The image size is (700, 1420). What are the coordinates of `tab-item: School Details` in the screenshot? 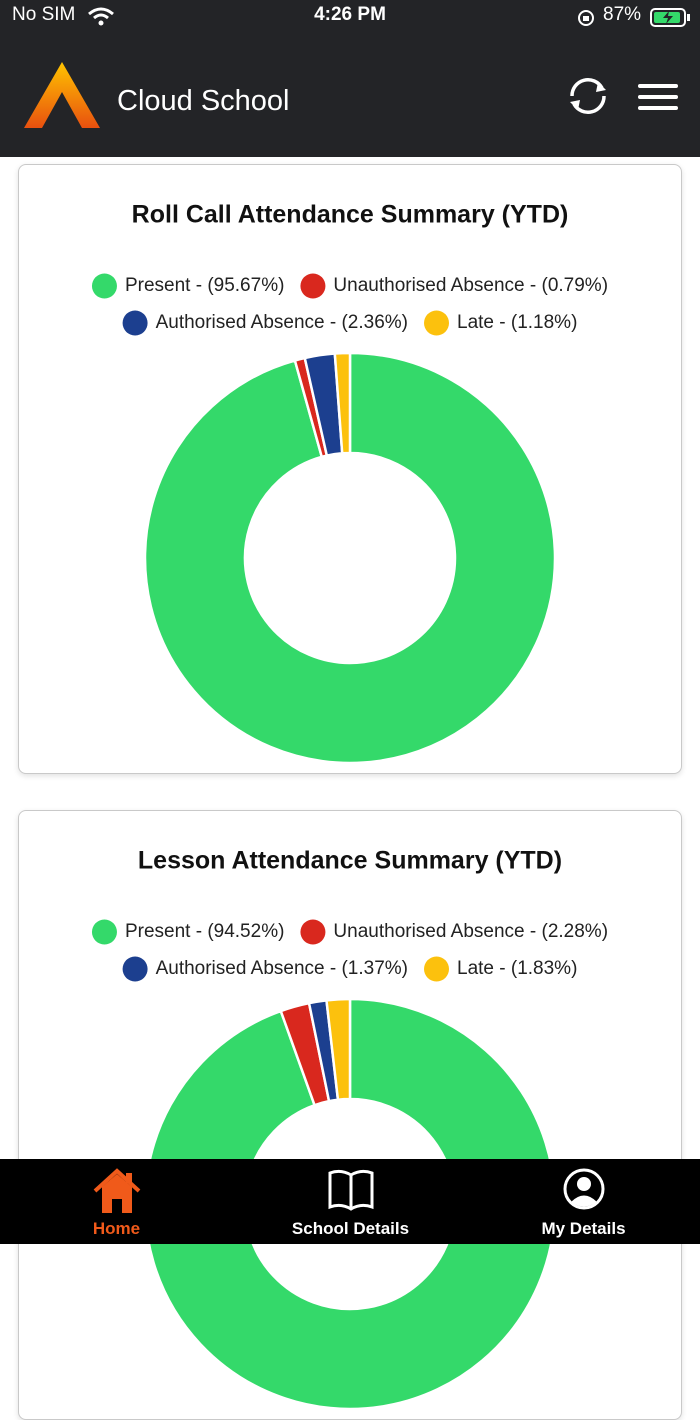 It's located at (350, 1201).